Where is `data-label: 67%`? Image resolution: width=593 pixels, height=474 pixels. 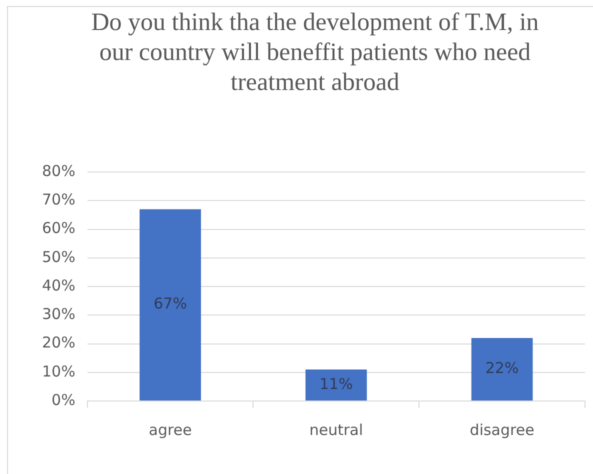 data-label: 67% is located at coordinates (170, 303).